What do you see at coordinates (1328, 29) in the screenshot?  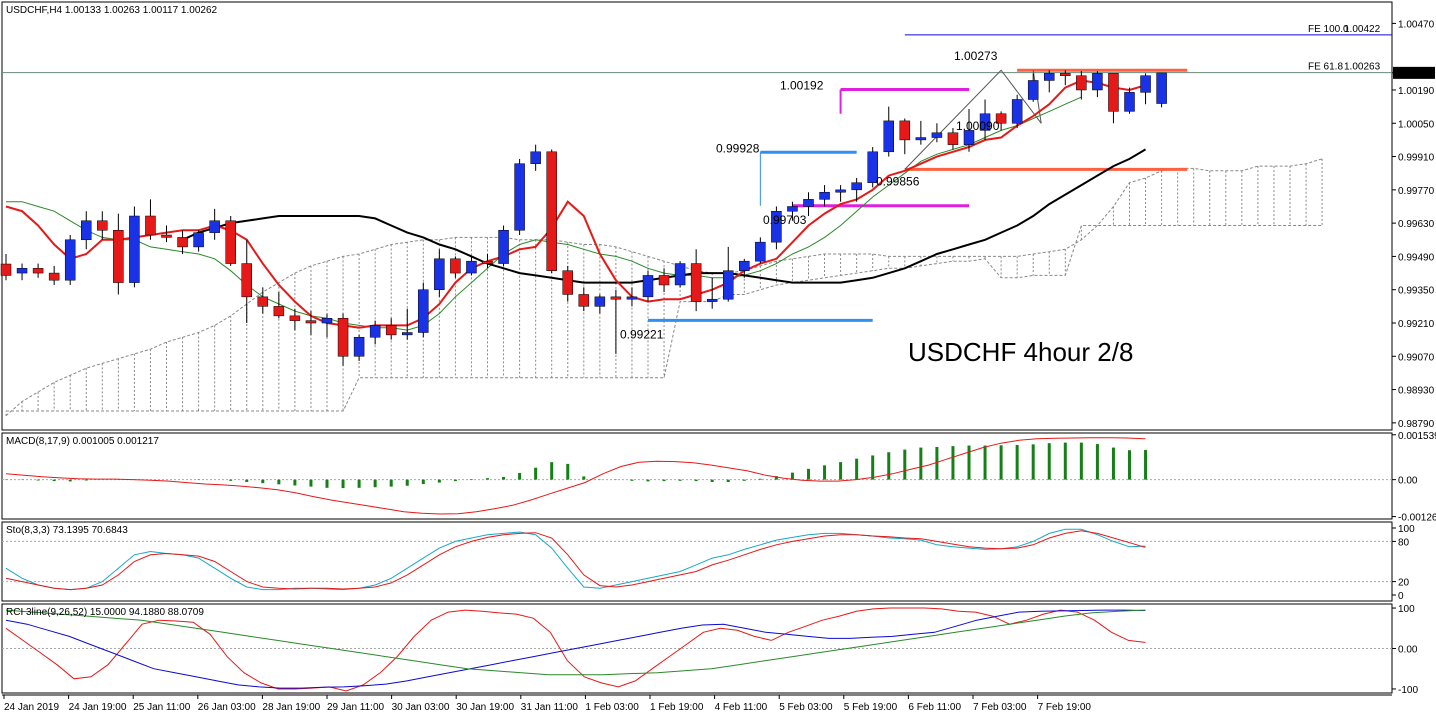 I see `fibo-name-label: FE 100.0` at bounding box center [1328, 29].